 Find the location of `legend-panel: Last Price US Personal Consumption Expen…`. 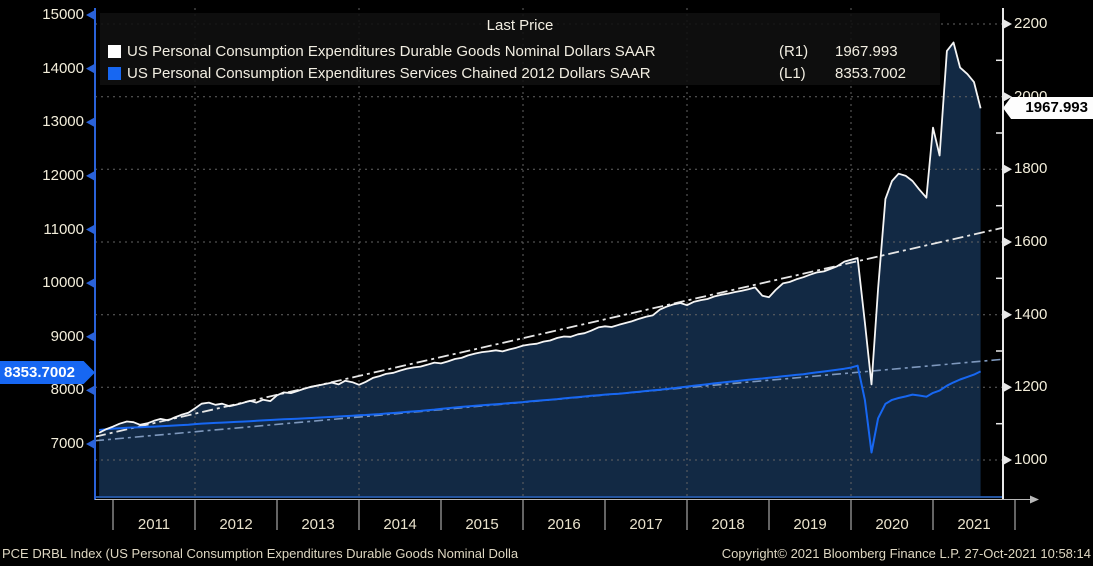

legend-panel: Last Price US Personal Consumption Expen… is located at coordinates (520, 49).